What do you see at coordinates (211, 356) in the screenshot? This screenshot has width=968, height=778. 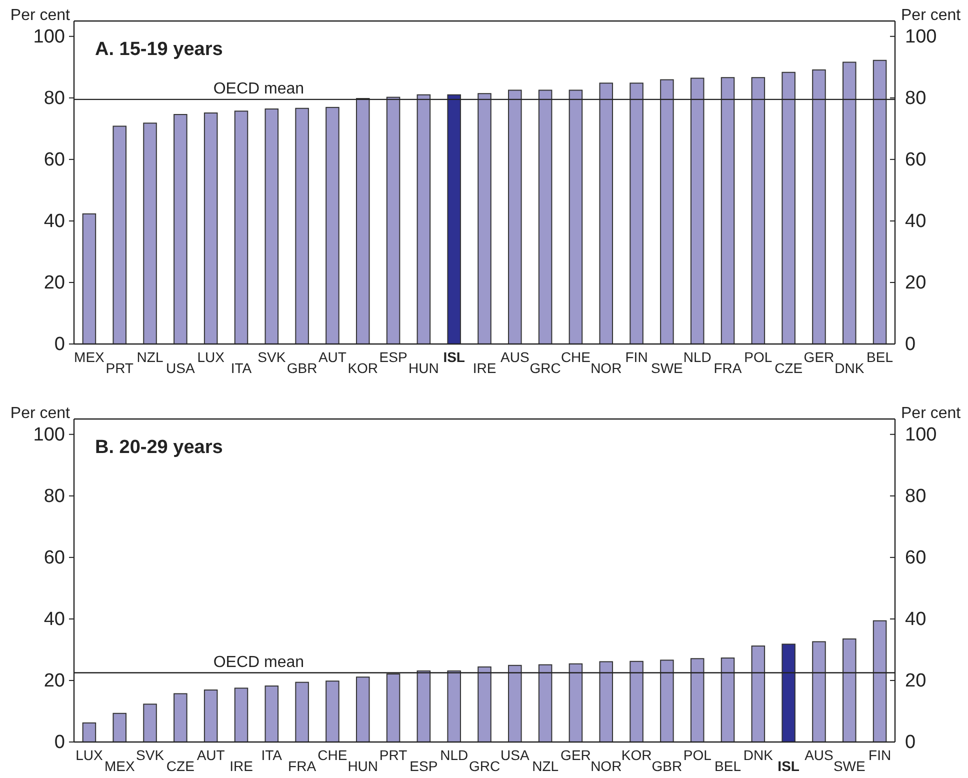 I see `x-tick-label: LUX` at bounding box center [211, 356].